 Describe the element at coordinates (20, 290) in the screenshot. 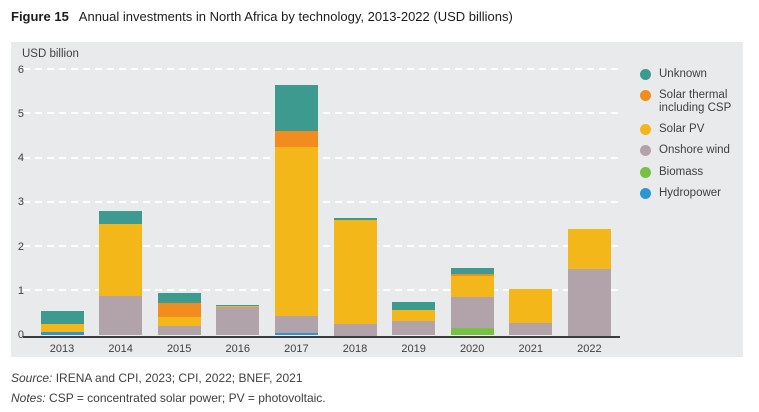

I see `y-tick-label: 1` at that location.